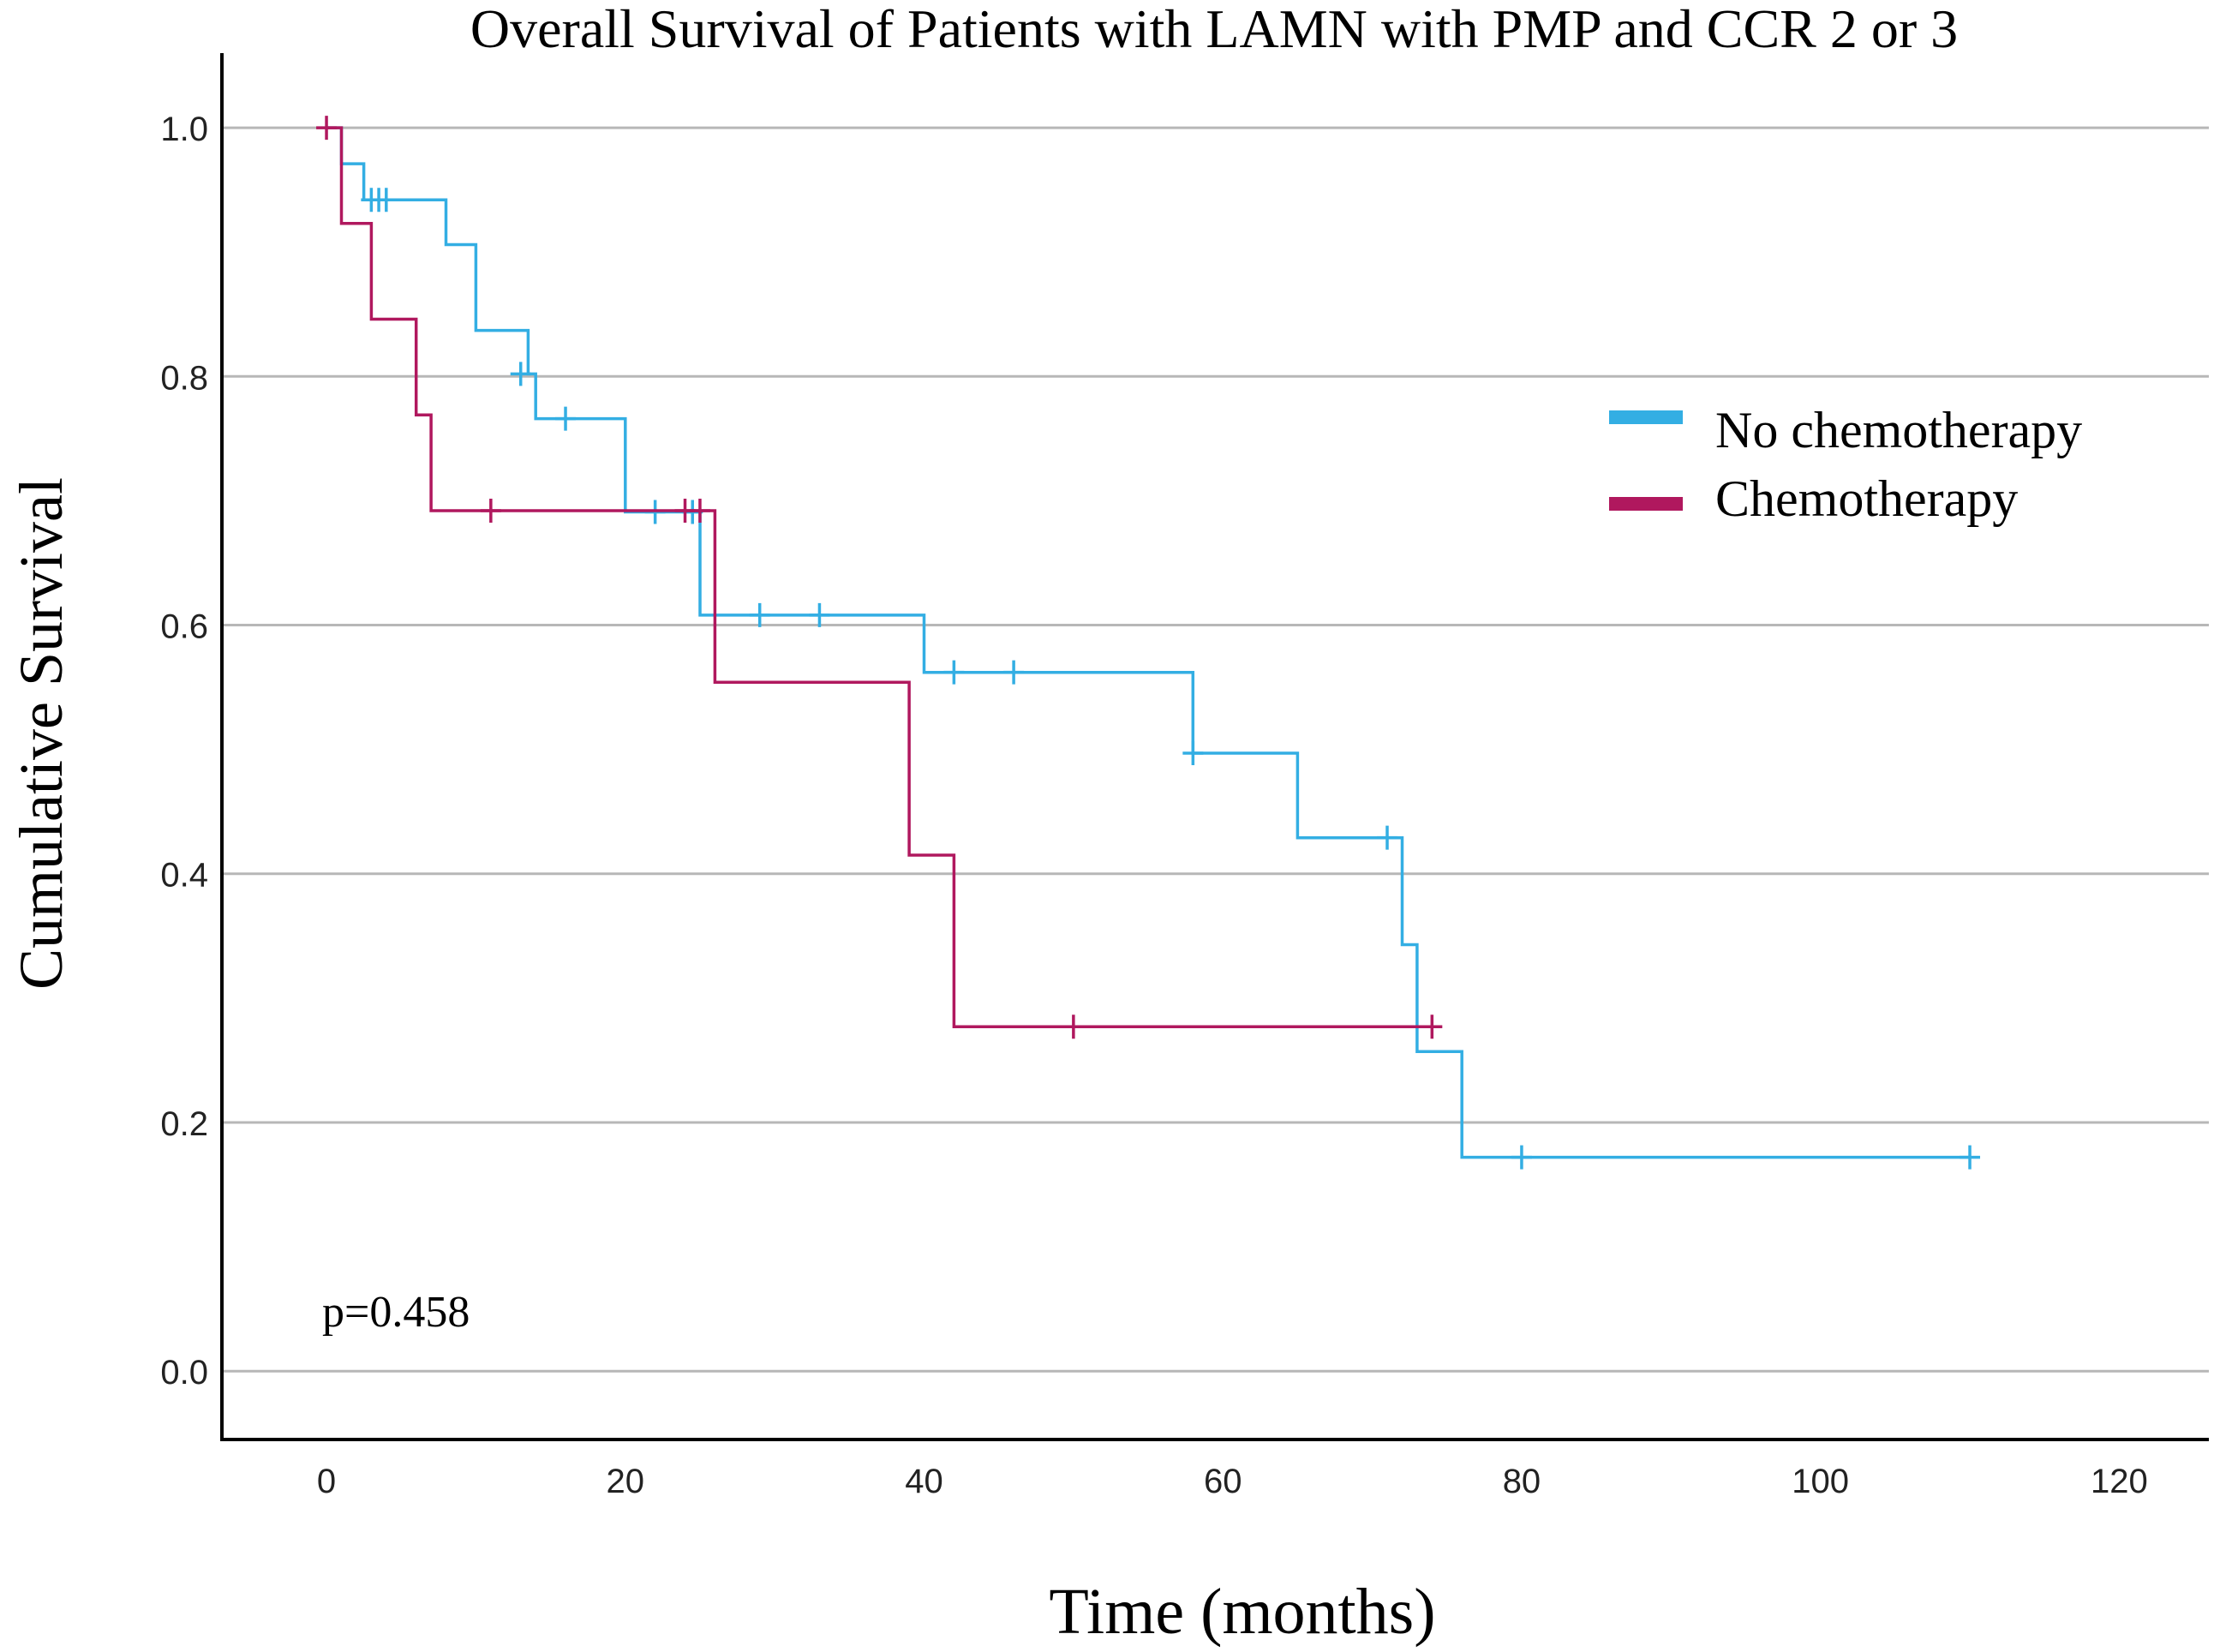  Describe the element at coordinates (1522, 1481) in the screenshot. I see `x-tick-label: 80` at that location.